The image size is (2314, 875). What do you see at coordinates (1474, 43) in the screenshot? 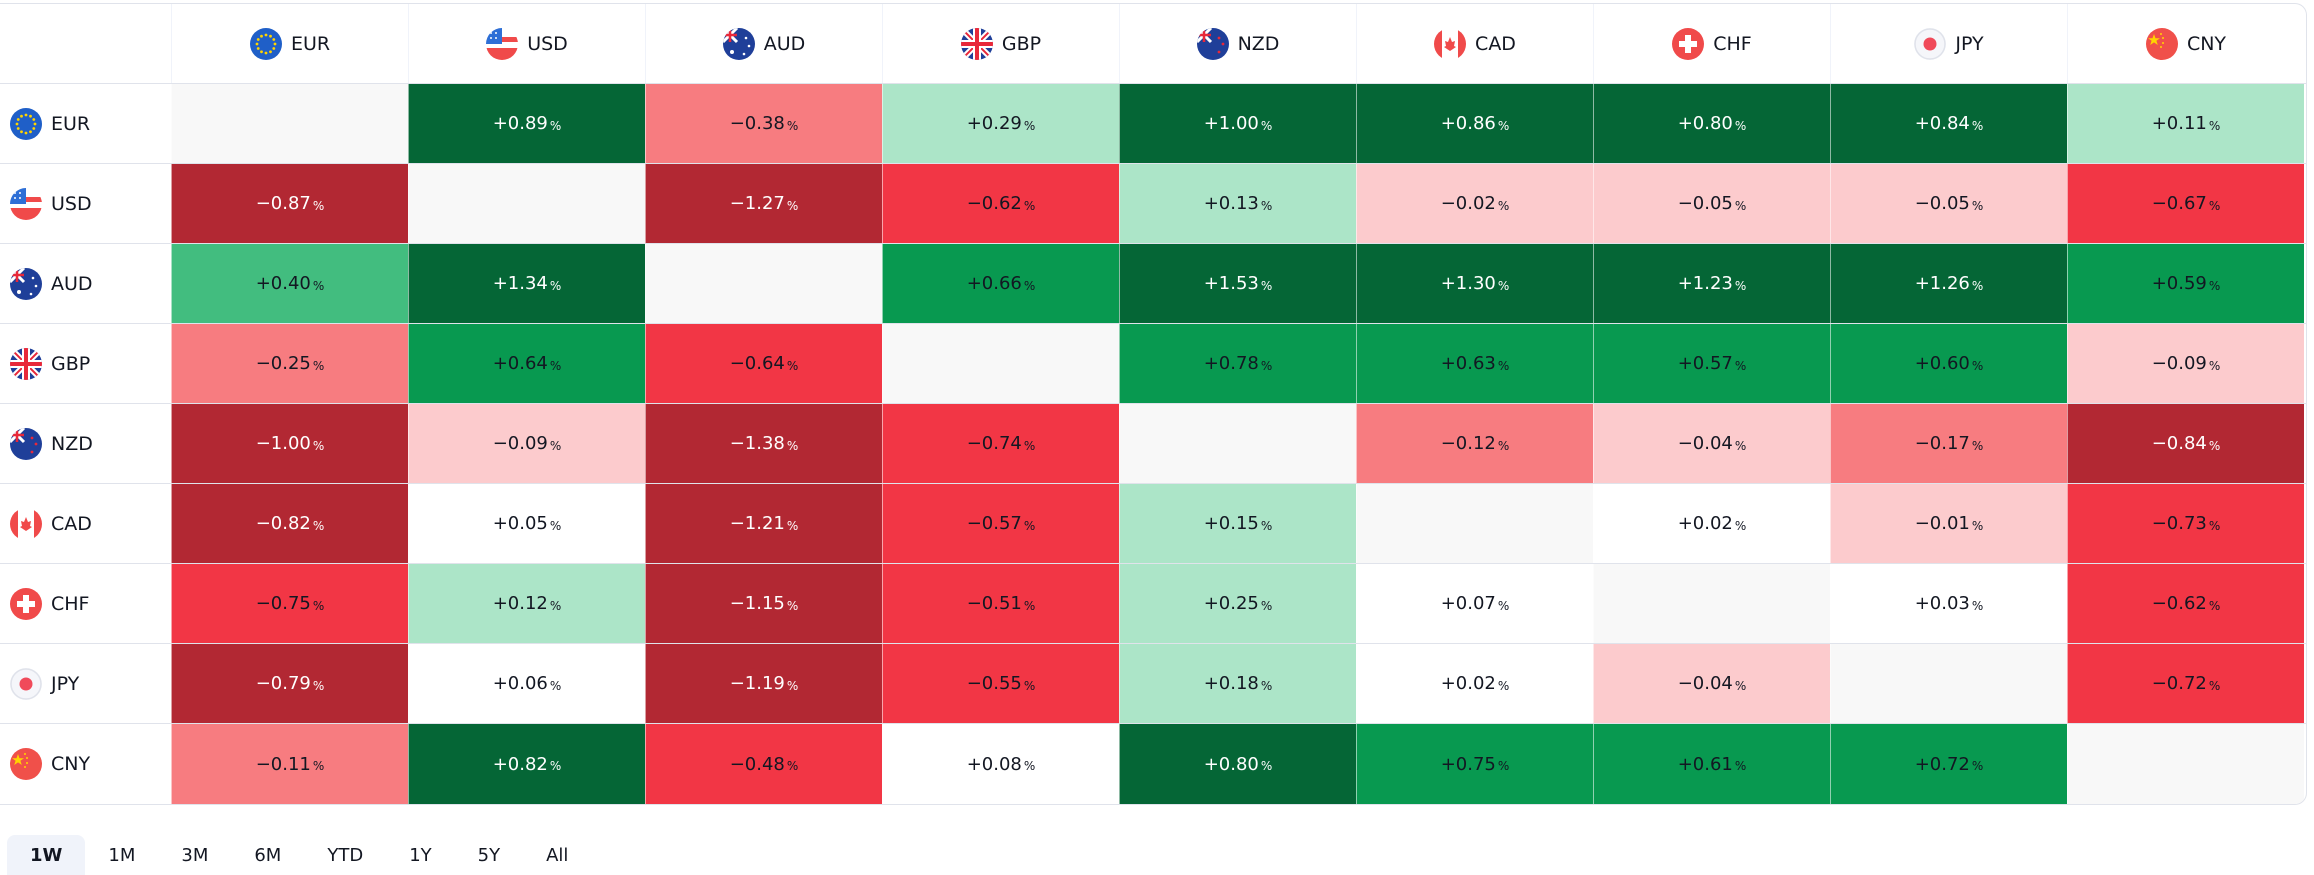
I see `column-header-cad: CAD` at bounding box center [1474, 43].